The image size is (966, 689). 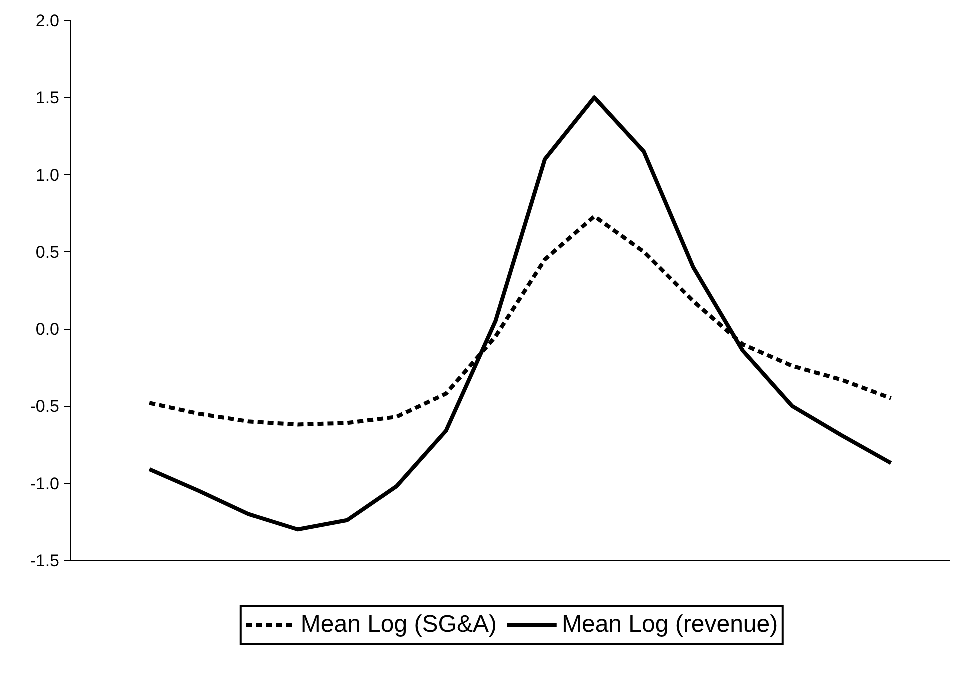 I want to click on y-tick-label: 0.5, so click(x=48, y=252).